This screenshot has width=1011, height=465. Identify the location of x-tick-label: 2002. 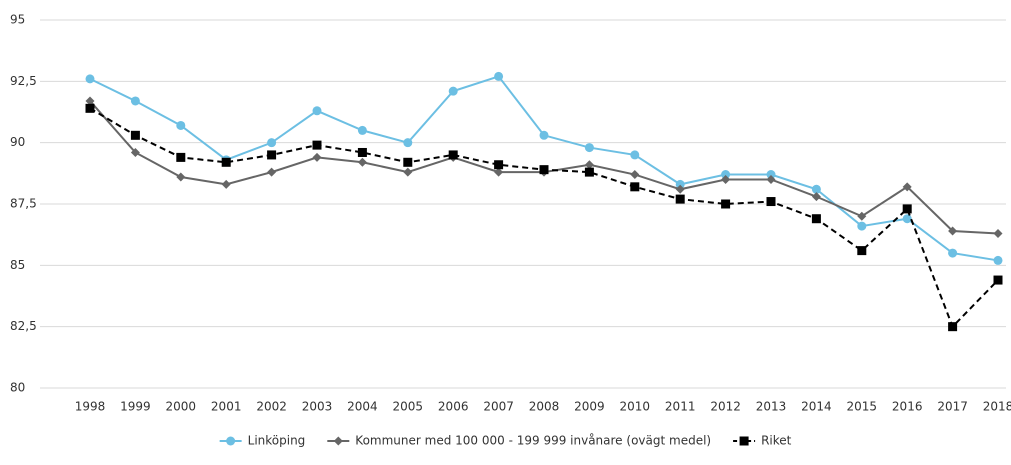
(271, 407).